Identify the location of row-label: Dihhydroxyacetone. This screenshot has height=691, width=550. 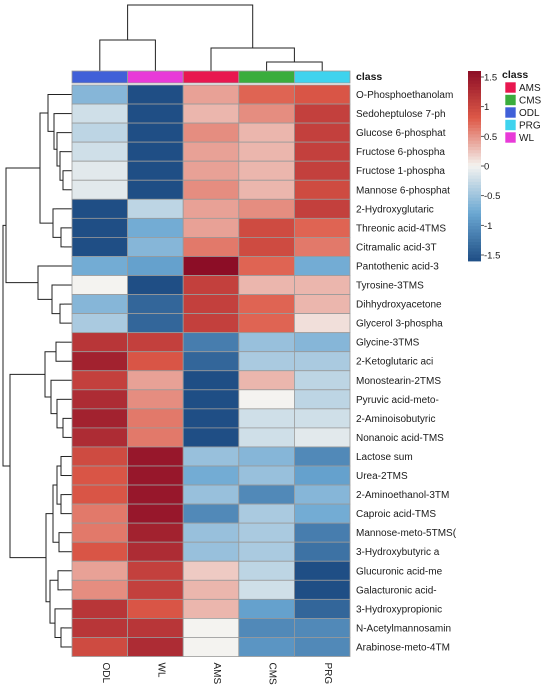
(399, 305).